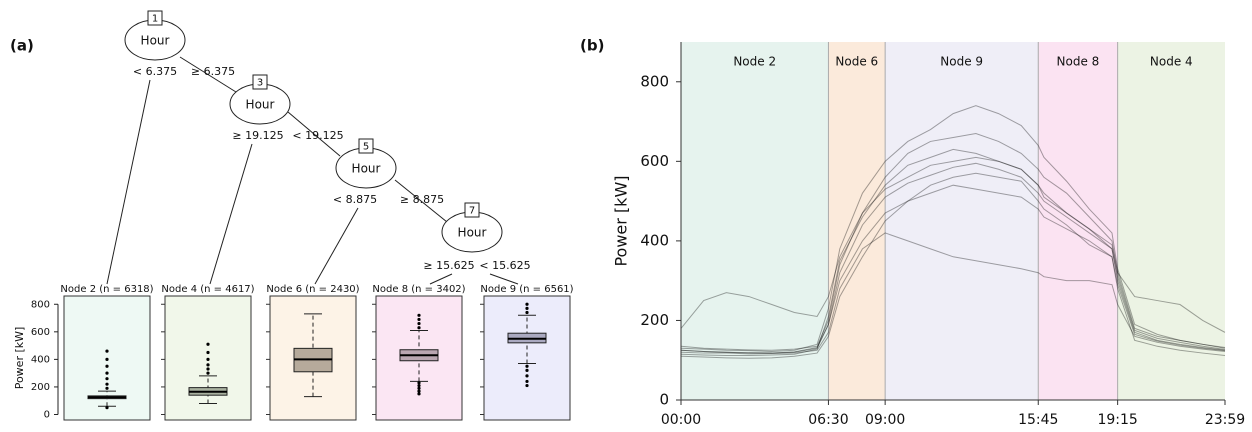 The width and height of the screenshot is (1252, 432). Describe the element at coordinates (1117, 420) in the screenshot. I see `x-tick-label: 19:15` at that location.